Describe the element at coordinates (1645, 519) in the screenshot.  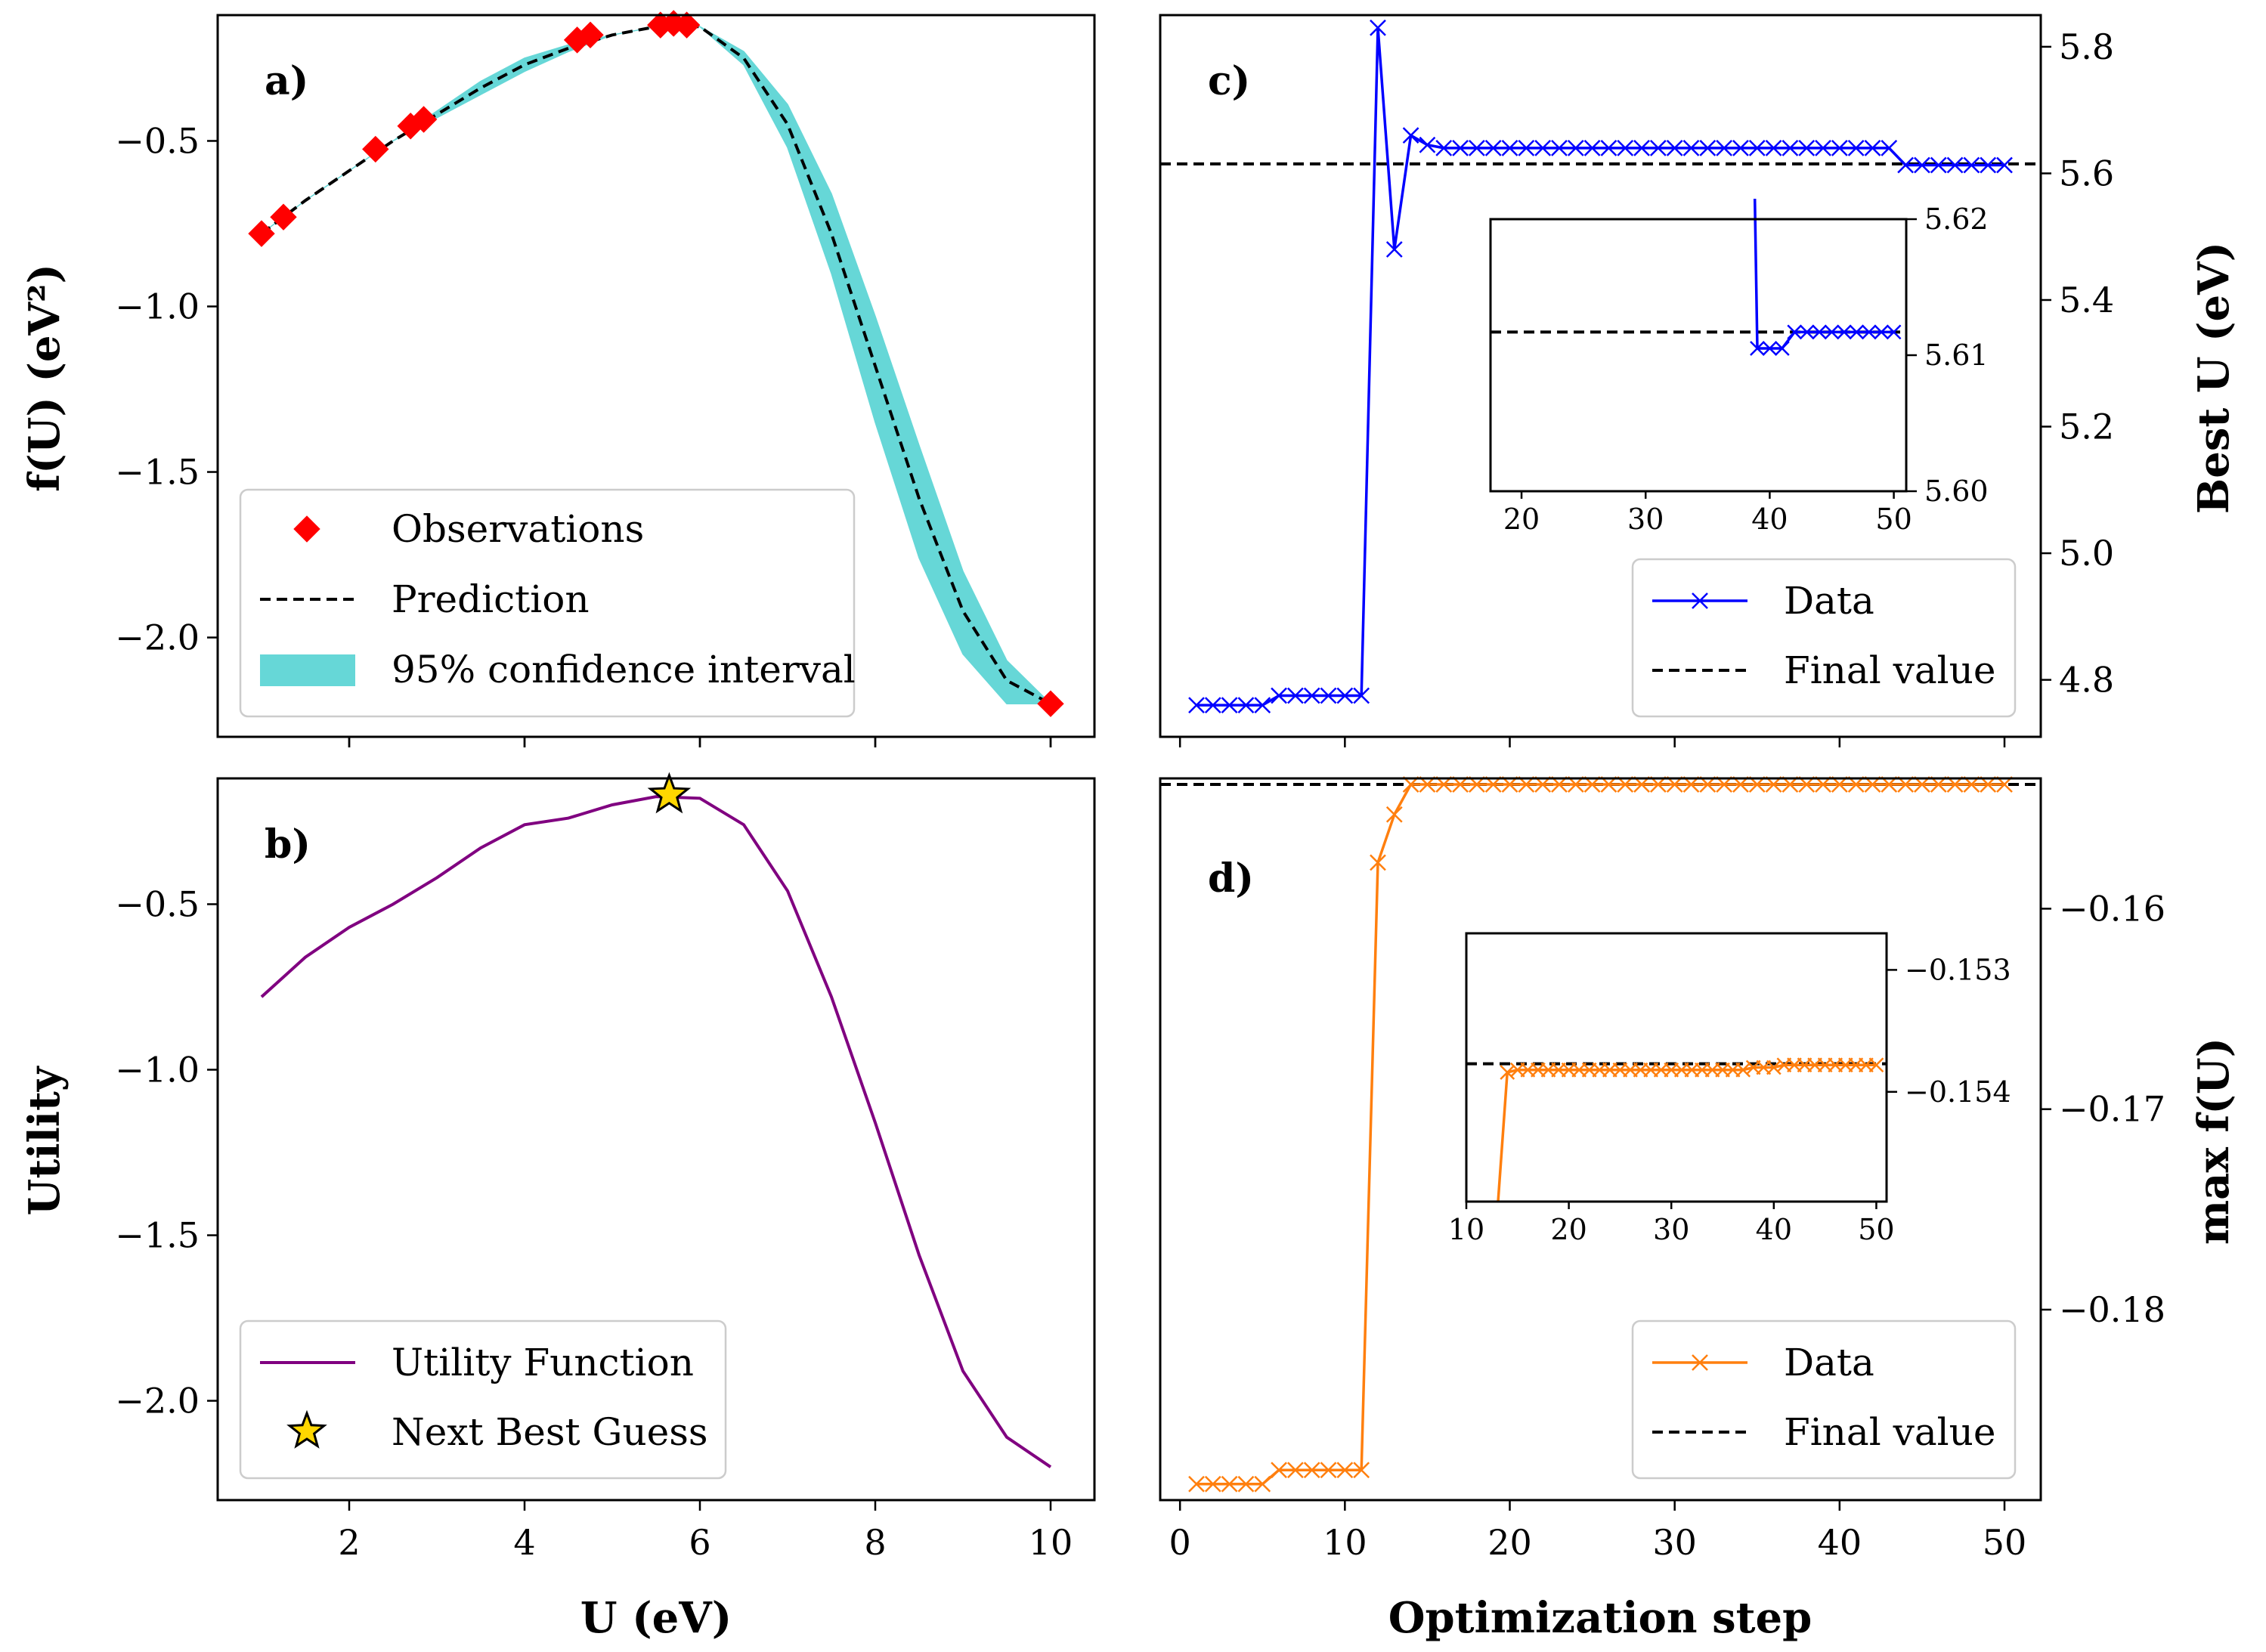
I see `panel-c-inset-x-tick-label: 30` at that location.